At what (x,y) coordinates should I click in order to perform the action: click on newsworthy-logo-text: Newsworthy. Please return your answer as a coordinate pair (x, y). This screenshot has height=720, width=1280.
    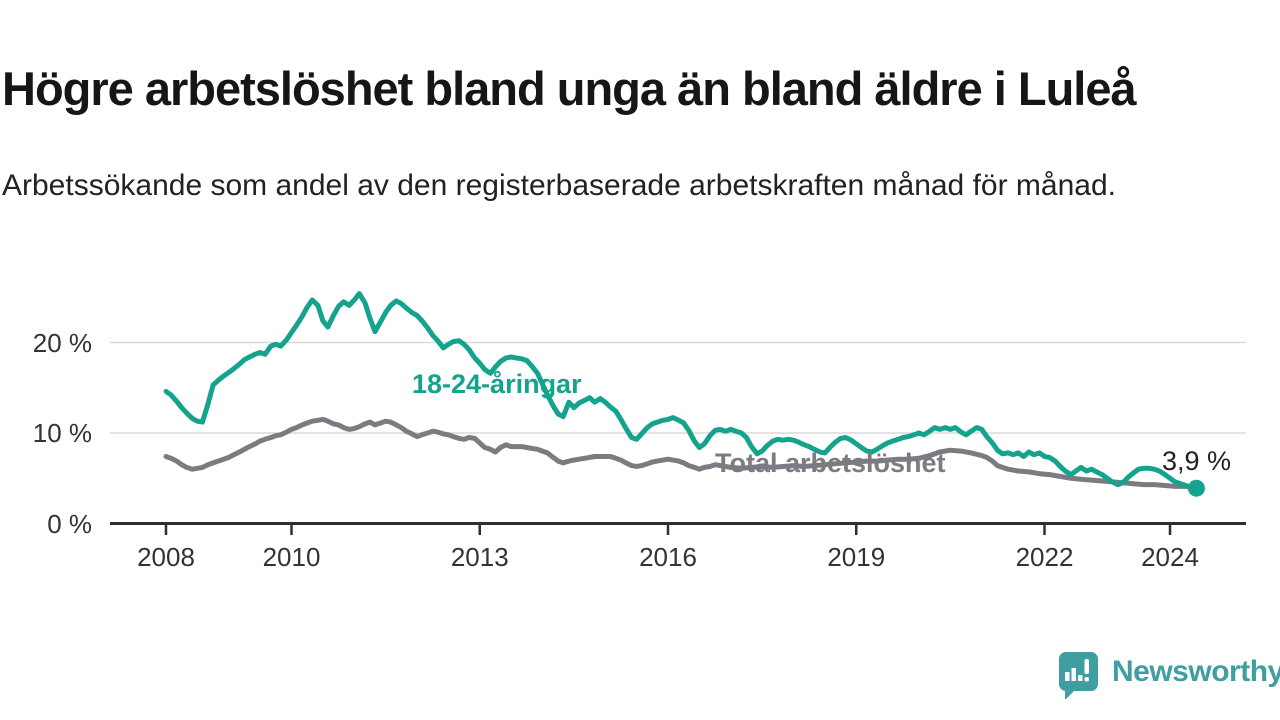
    Looking at the image, I should click on (1196, 671).